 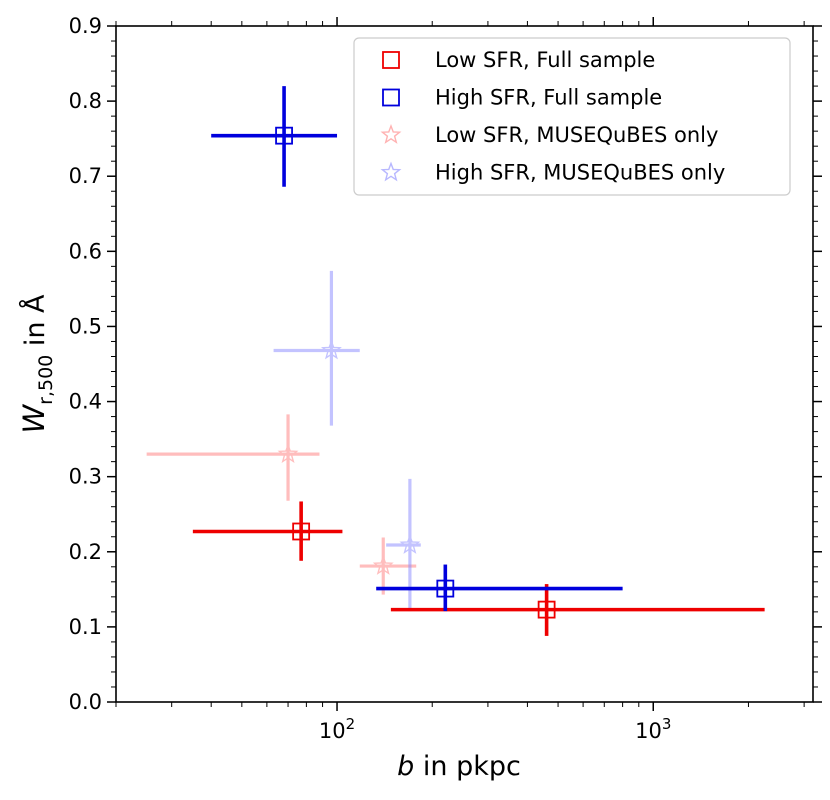 I want to click on y-axis-label: Wr,500 in Å, so click(x=37, y=364).